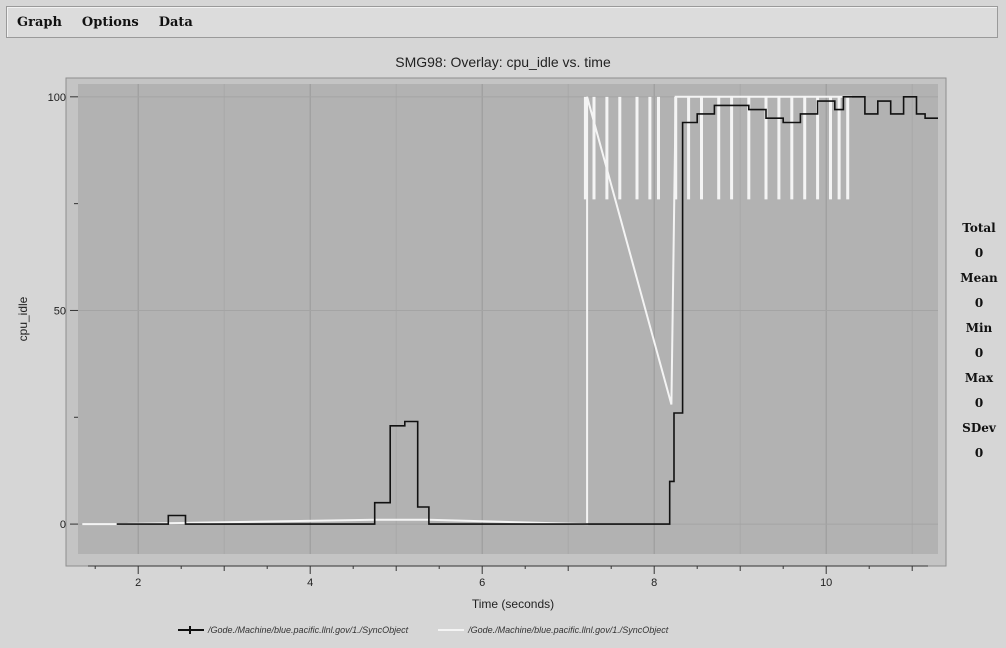 The width and height of the screenshot is (1006, 648). What do you see at coordinates (503, 62) in the screenshot?
I see `chart-title: SMG98: Overlay: cpu_idle vs. time` at bounding box center [503, 62].